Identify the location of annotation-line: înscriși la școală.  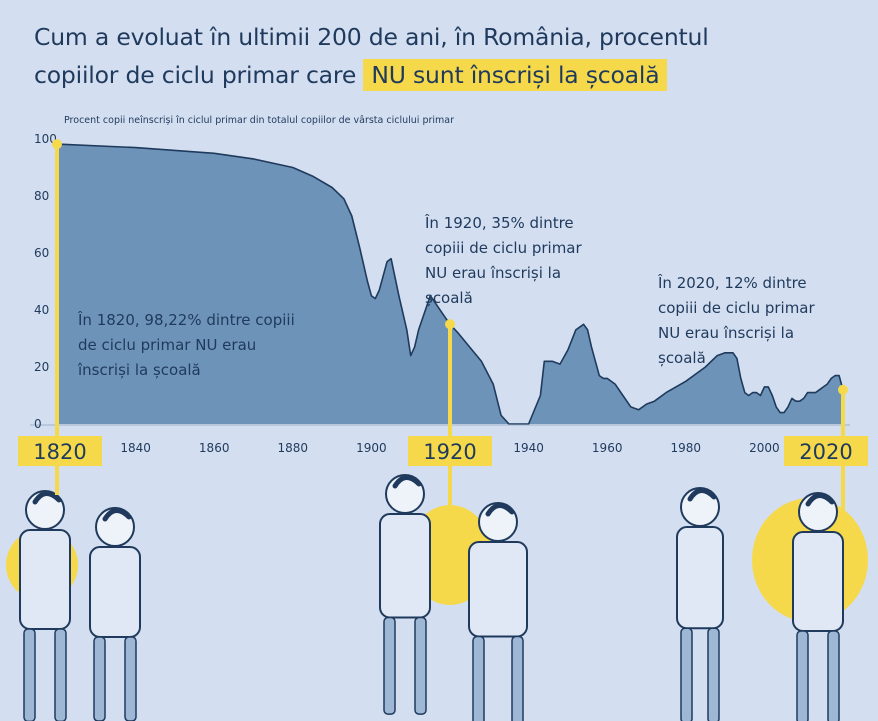
(139, 370).